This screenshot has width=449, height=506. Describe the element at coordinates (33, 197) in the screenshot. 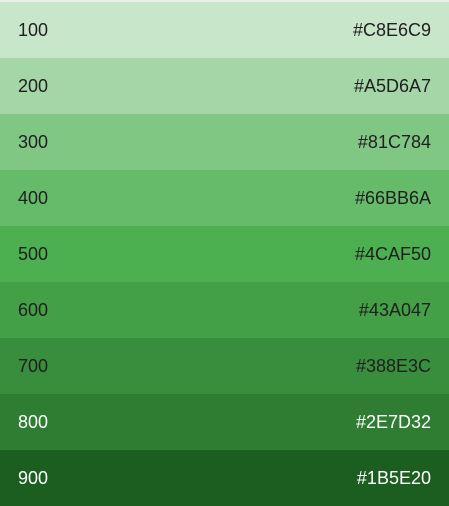

I see `swatch-shade-label: 400` at that location.